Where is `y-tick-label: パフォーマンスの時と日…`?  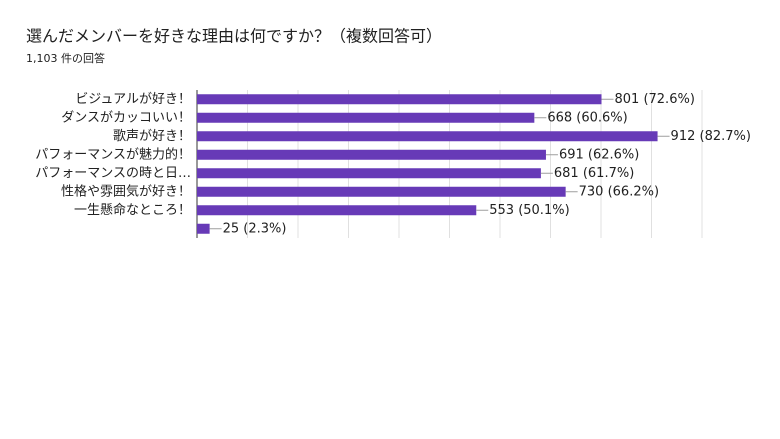
y-tick-label: パフォーマンスの時と日… is located at coordinates (113, 173).